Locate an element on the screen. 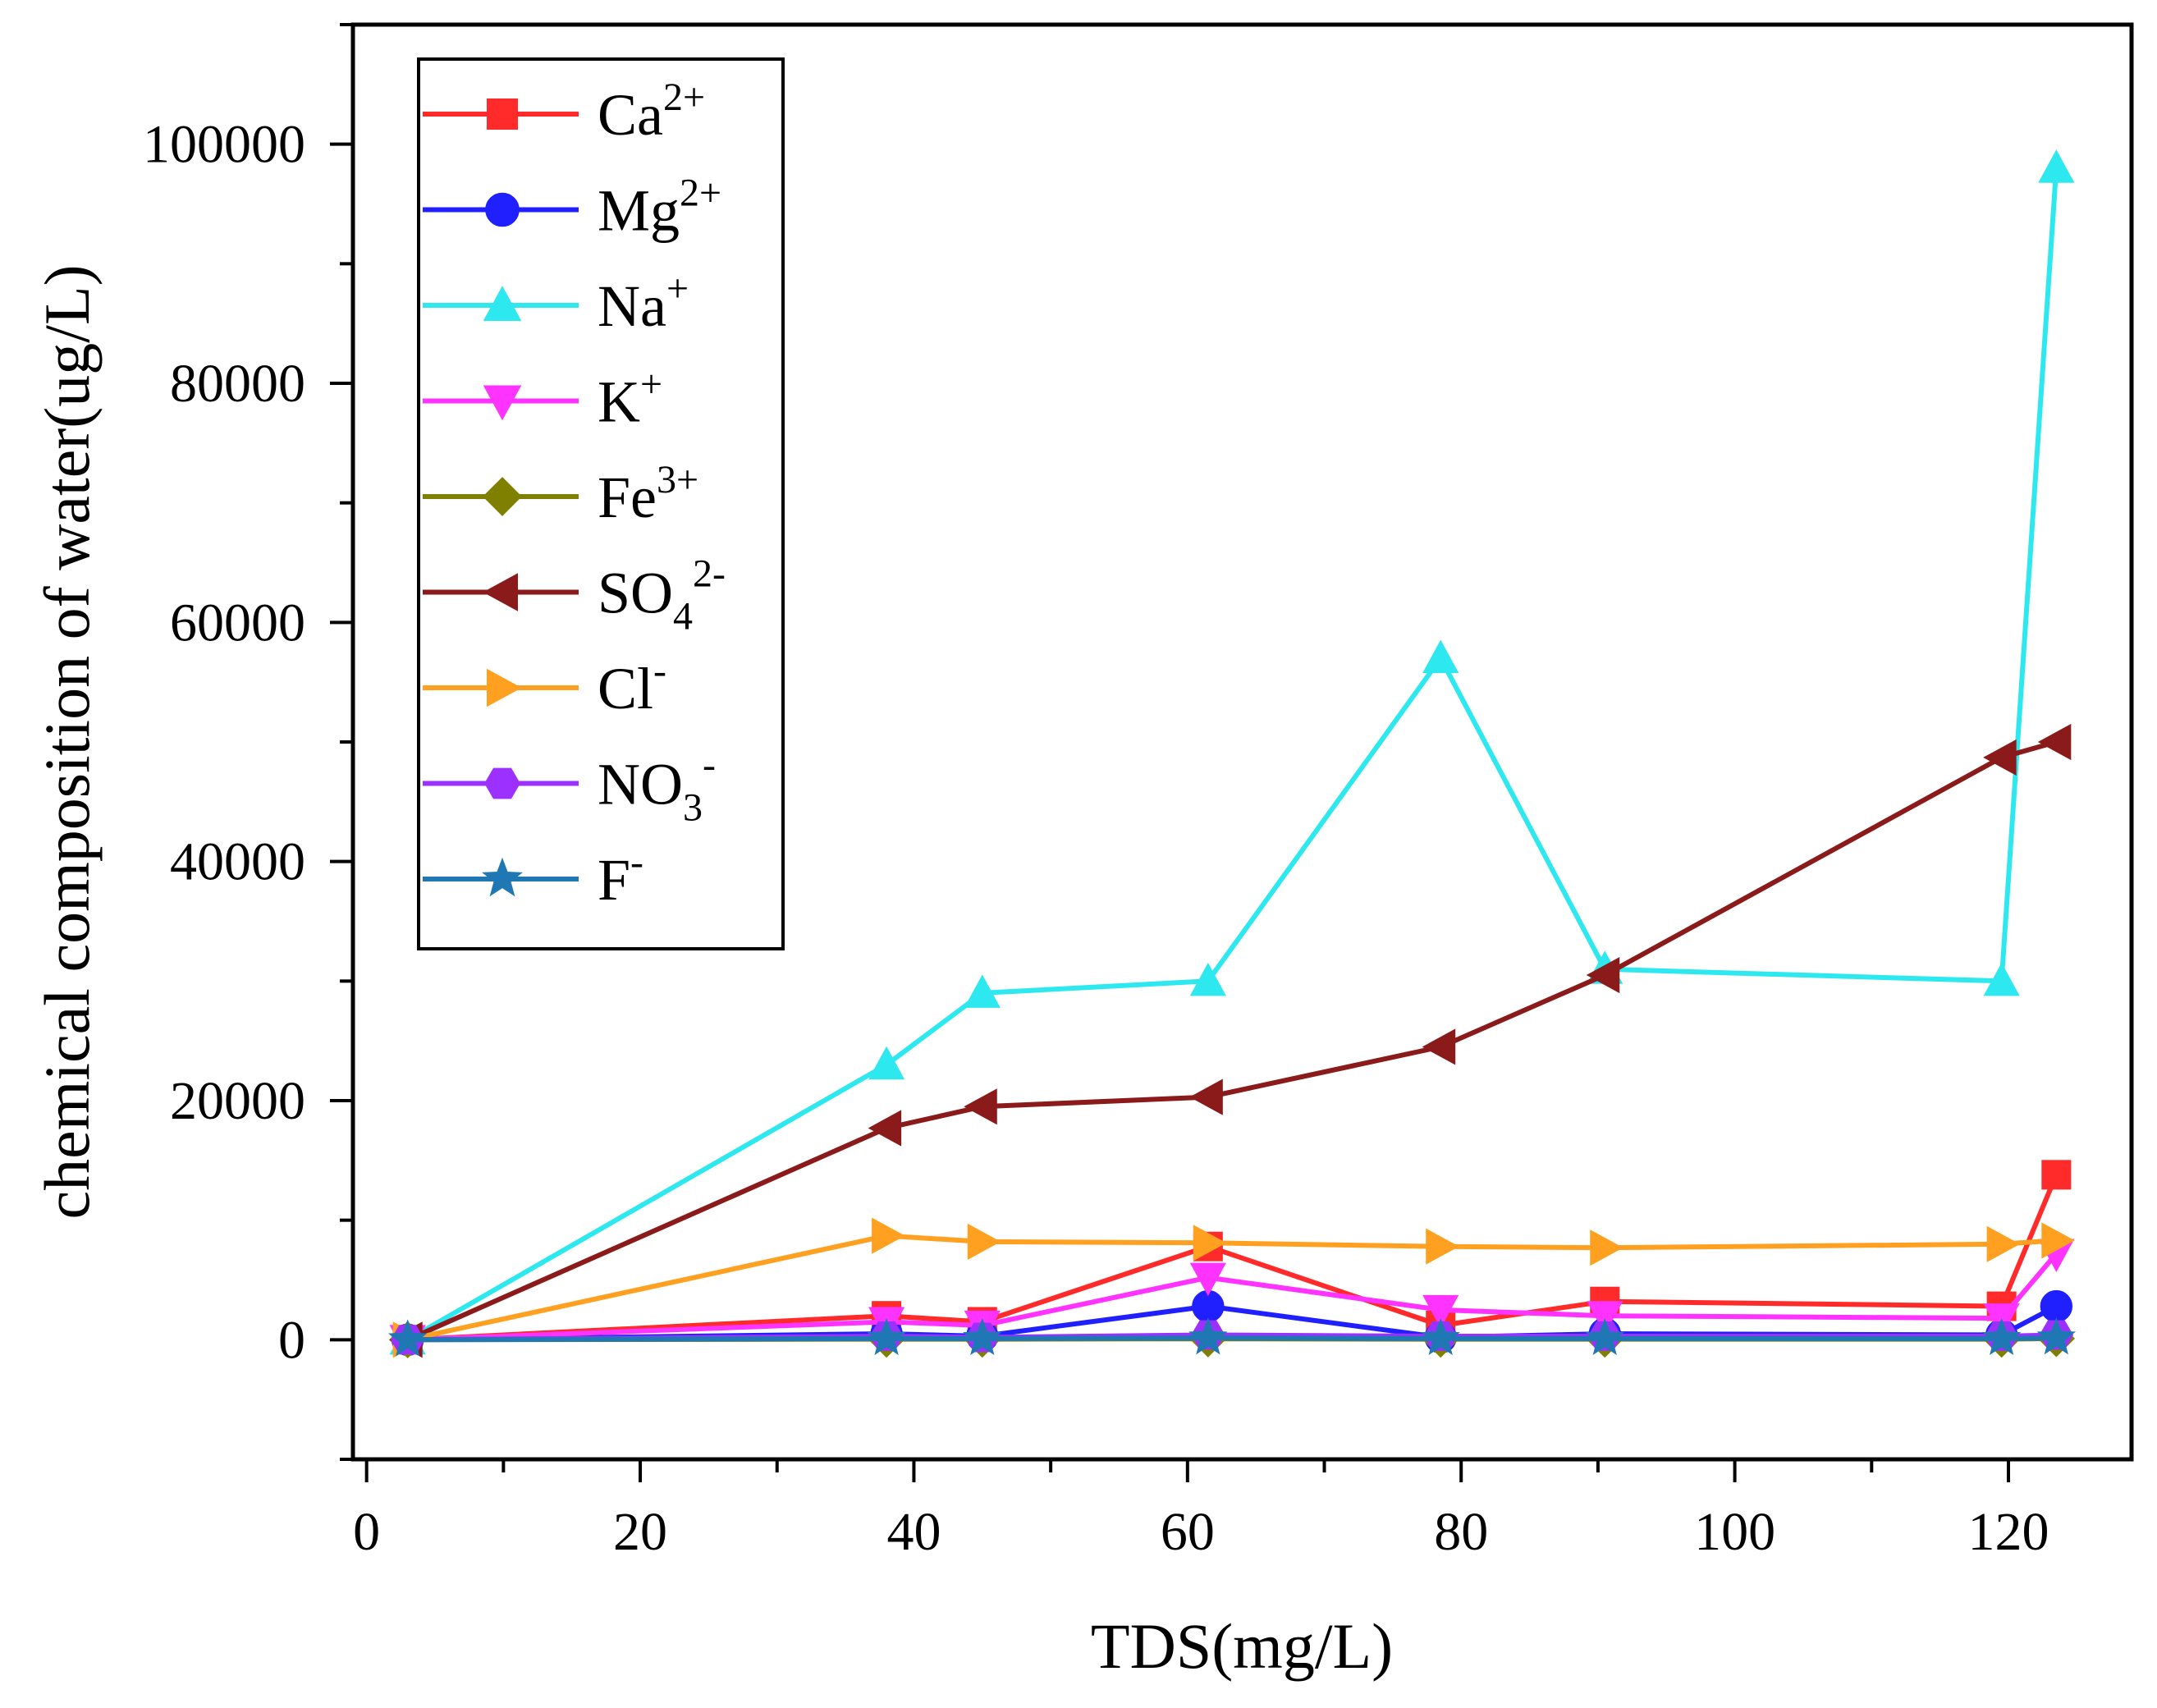 This screenshot has width=2157, height=1708. legend-item: Na+ is located at coordinates (556, 303).